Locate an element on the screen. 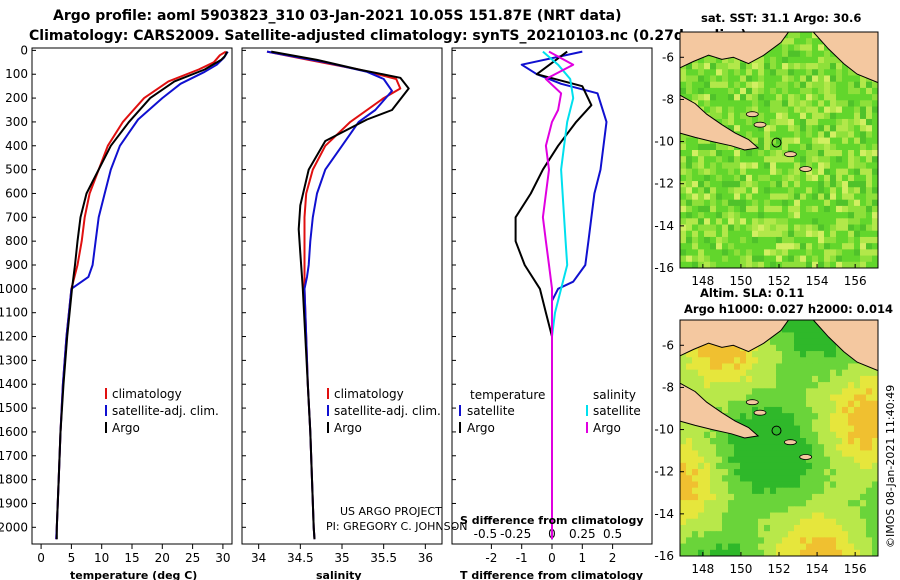 The height and width of the screenshot is (580, 900). temperature-xlabel: temperature (deg C) is located at coordinates (133, 574).